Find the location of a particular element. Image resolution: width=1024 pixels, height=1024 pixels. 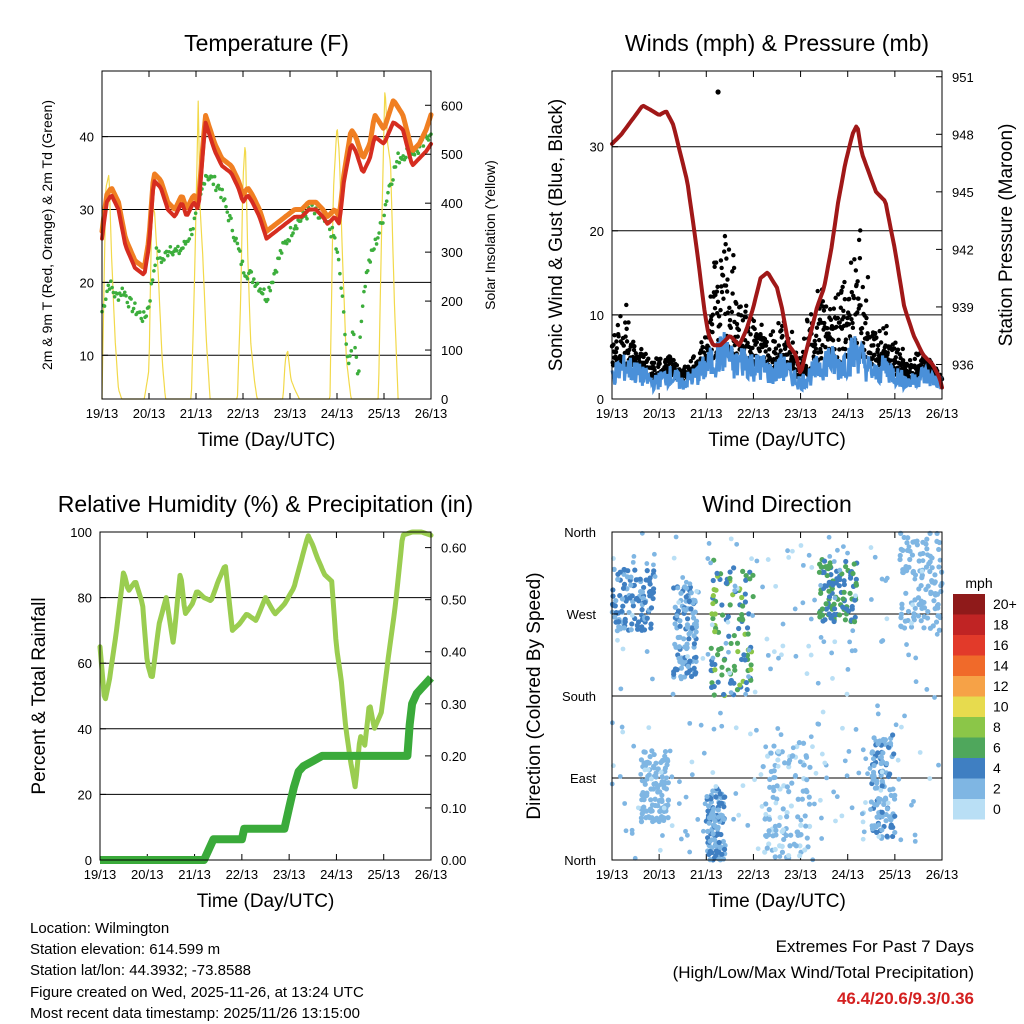

legend-label: 8 is located at coordinates (997, 727).